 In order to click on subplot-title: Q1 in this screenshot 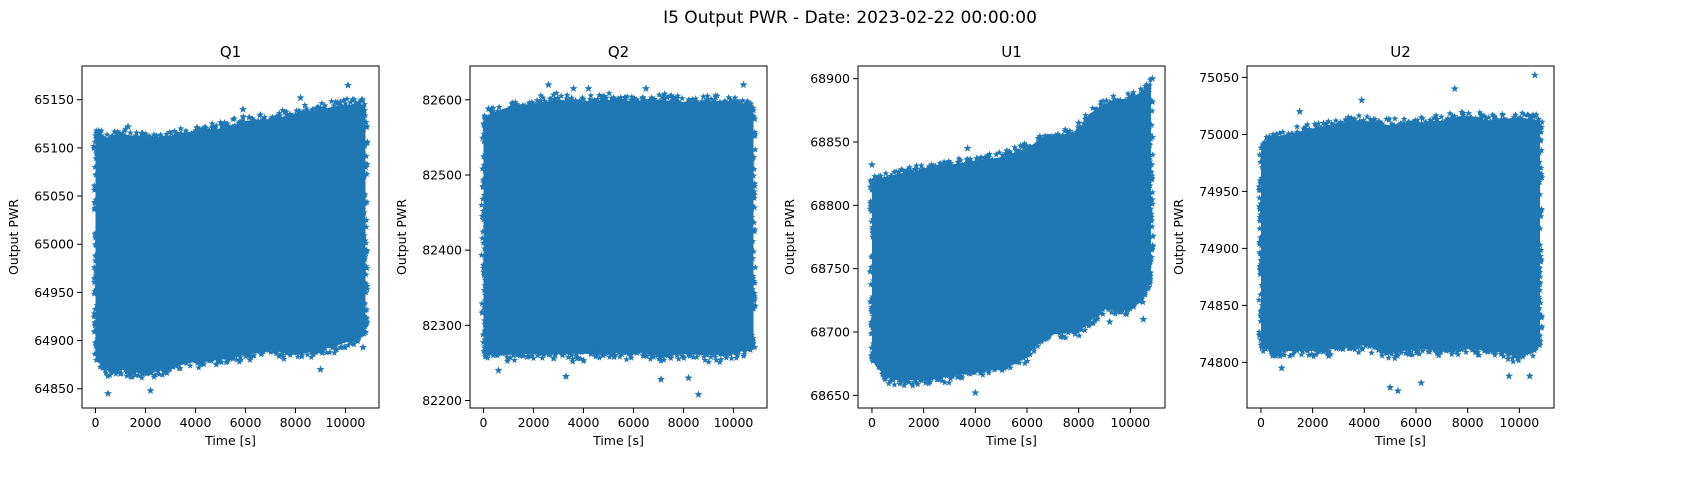, I will do `click(230, 52)`.